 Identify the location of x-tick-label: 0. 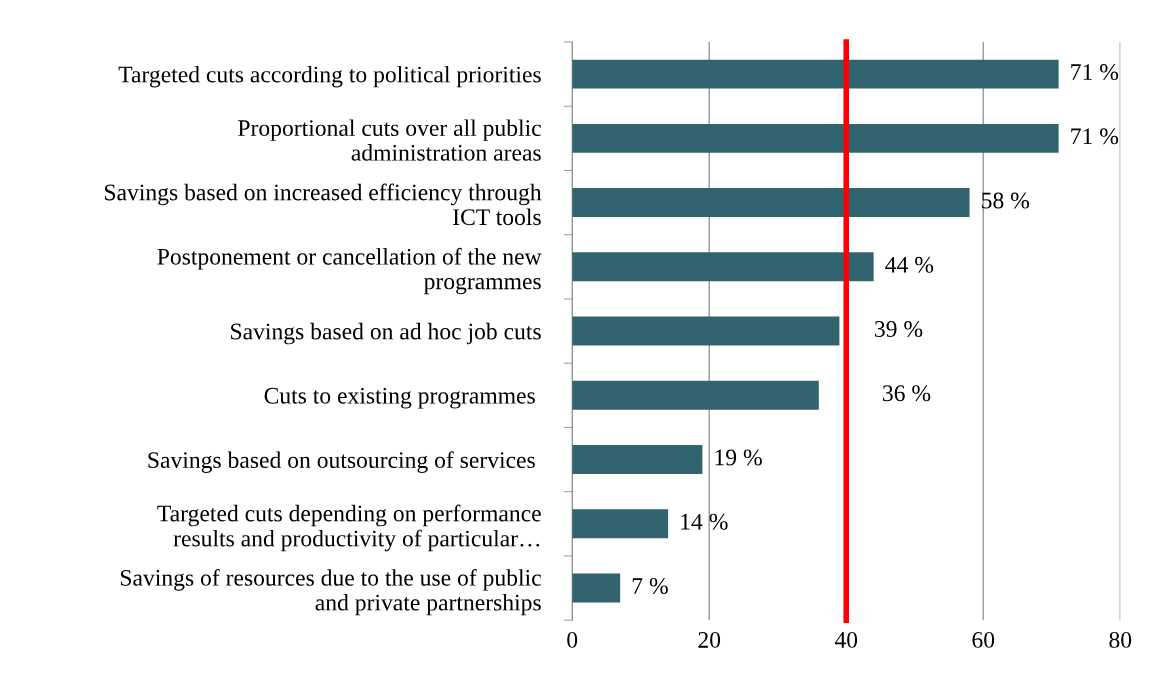
(572, 639).